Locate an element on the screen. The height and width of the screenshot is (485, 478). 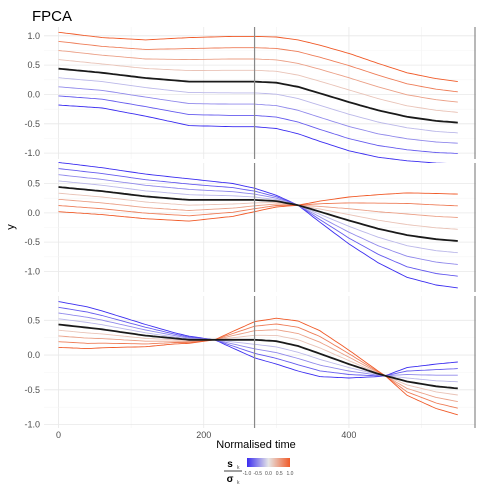
x-tick-label: 0 is located at coordinates (58, 435).